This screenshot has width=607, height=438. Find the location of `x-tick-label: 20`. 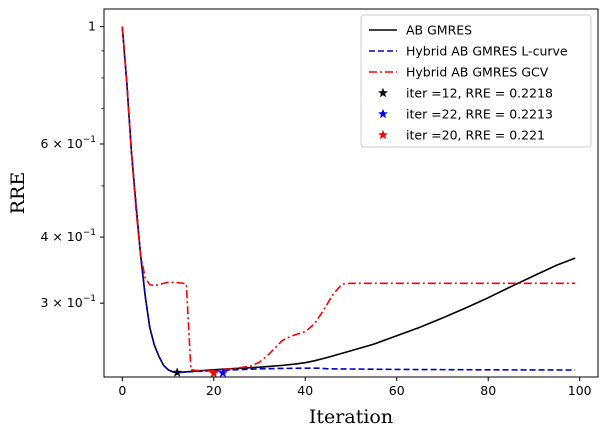

x-tick-label: 20 is located at coordinates (214, 390).